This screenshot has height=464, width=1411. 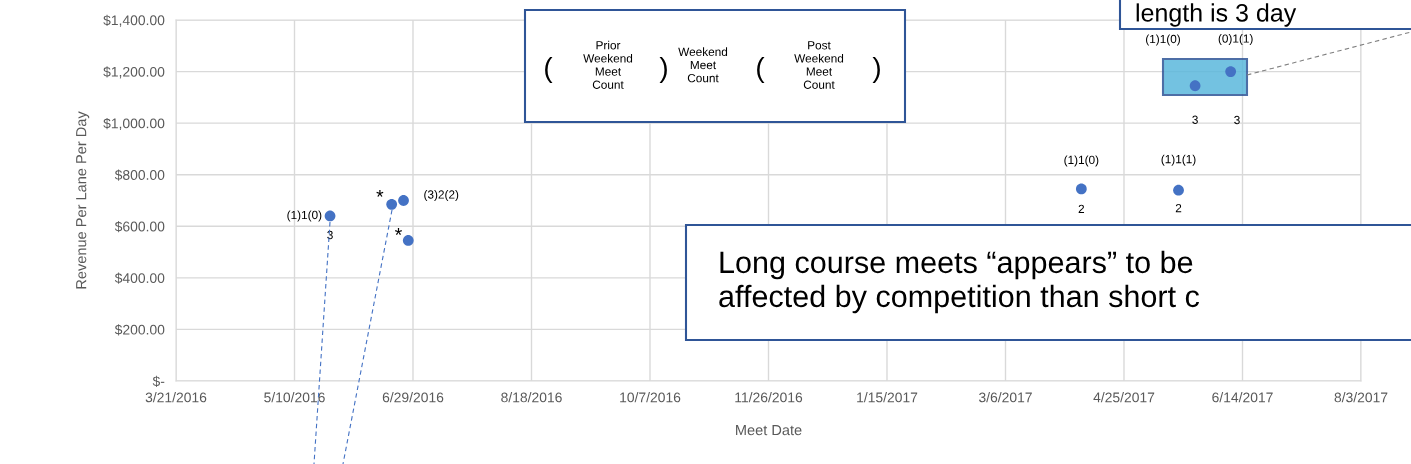 What do you see at coordinates (413, 397) in the screenshot?
I see `x-tick-label: 6/29/2016` at bounding box center [413, 397].